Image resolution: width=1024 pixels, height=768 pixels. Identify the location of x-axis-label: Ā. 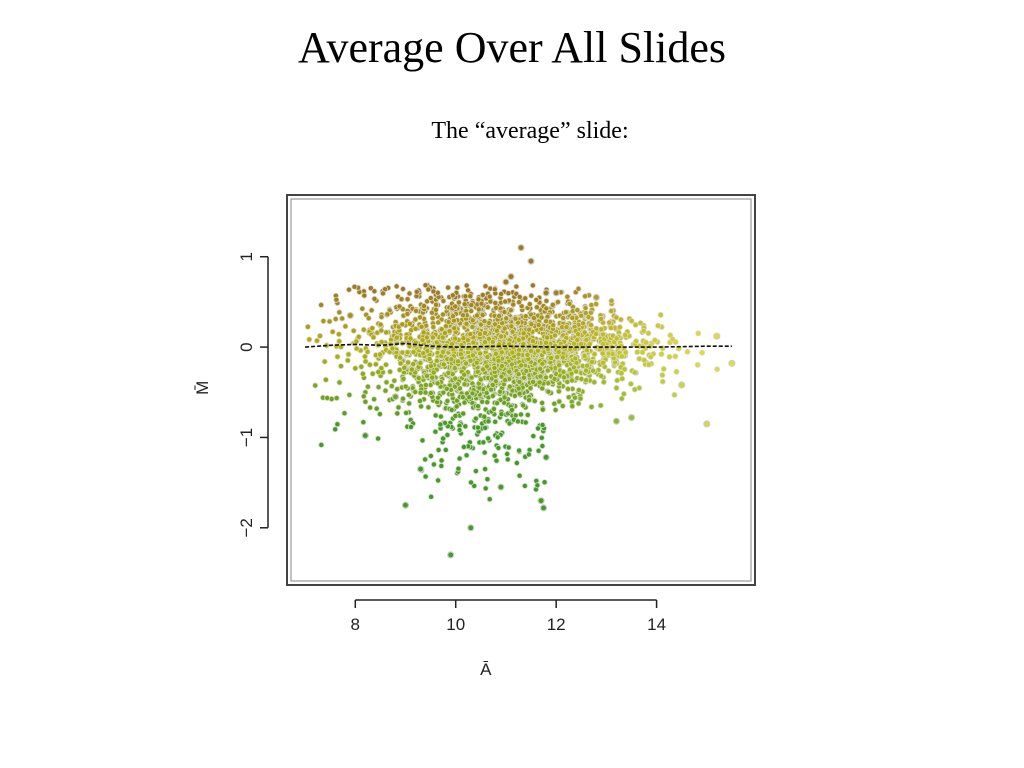
(486, 669).